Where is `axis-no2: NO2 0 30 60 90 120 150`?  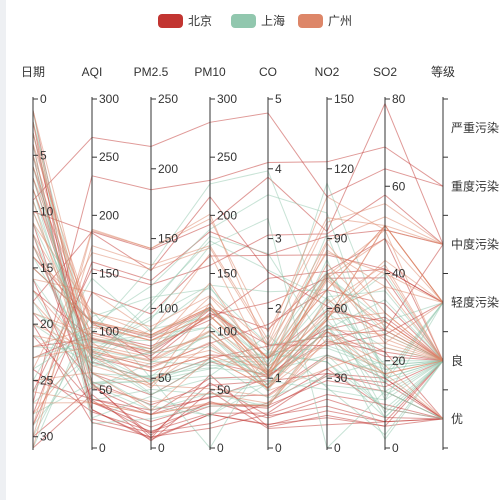
axis-no2: NO2 0 30 60 90 120 150 is located at coordinates (335, 260).